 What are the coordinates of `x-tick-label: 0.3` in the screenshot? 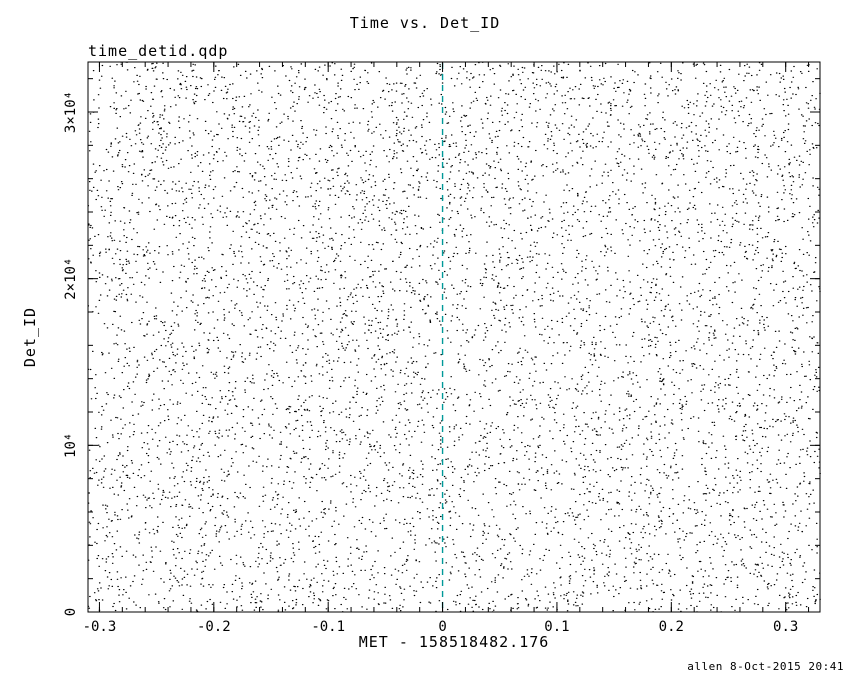 It's located at (785, 627).